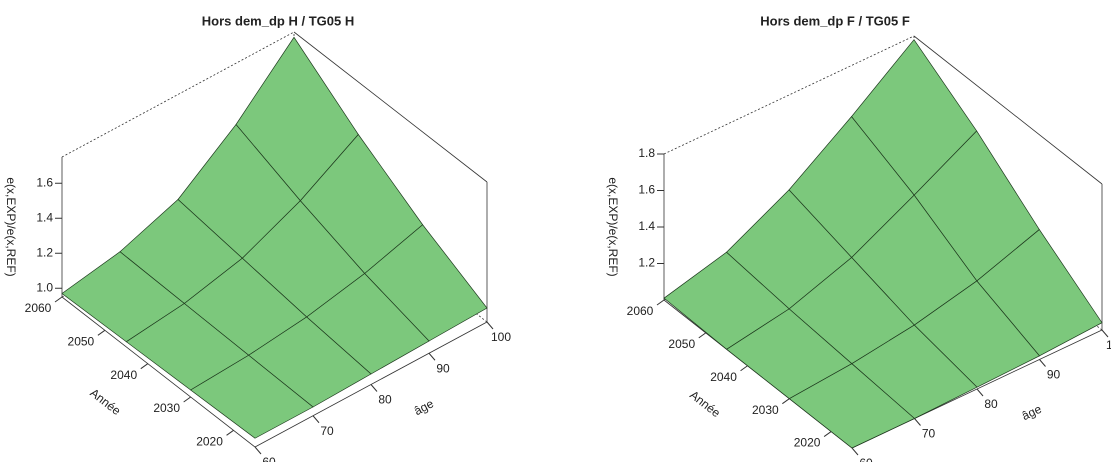 Image resolution: width=1111 pixels, height=462 pixels. I want to click on z-tick-label: 1.8, so click(646, 153).